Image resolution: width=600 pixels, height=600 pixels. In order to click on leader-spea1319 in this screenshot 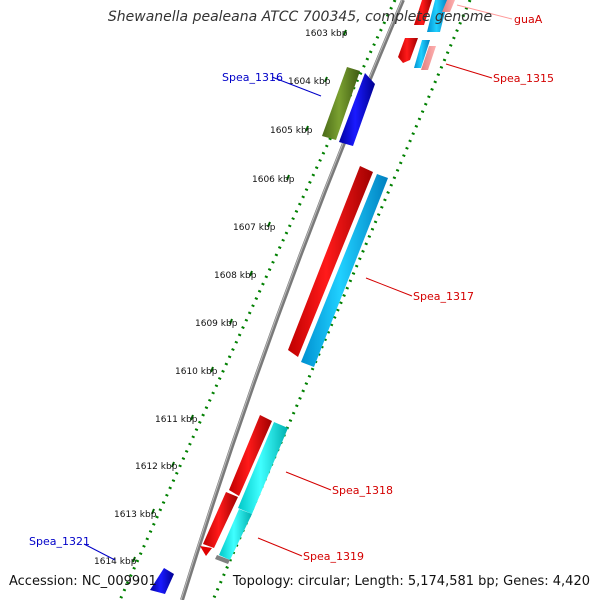, I will do `click(280, 547)`.